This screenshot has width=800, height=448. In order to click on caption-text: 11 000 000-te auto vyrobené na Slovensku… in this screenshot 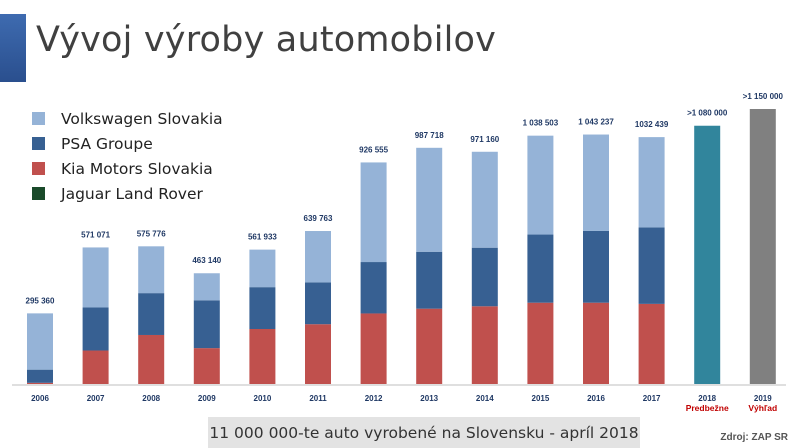, I will do `click(424, 432)`.